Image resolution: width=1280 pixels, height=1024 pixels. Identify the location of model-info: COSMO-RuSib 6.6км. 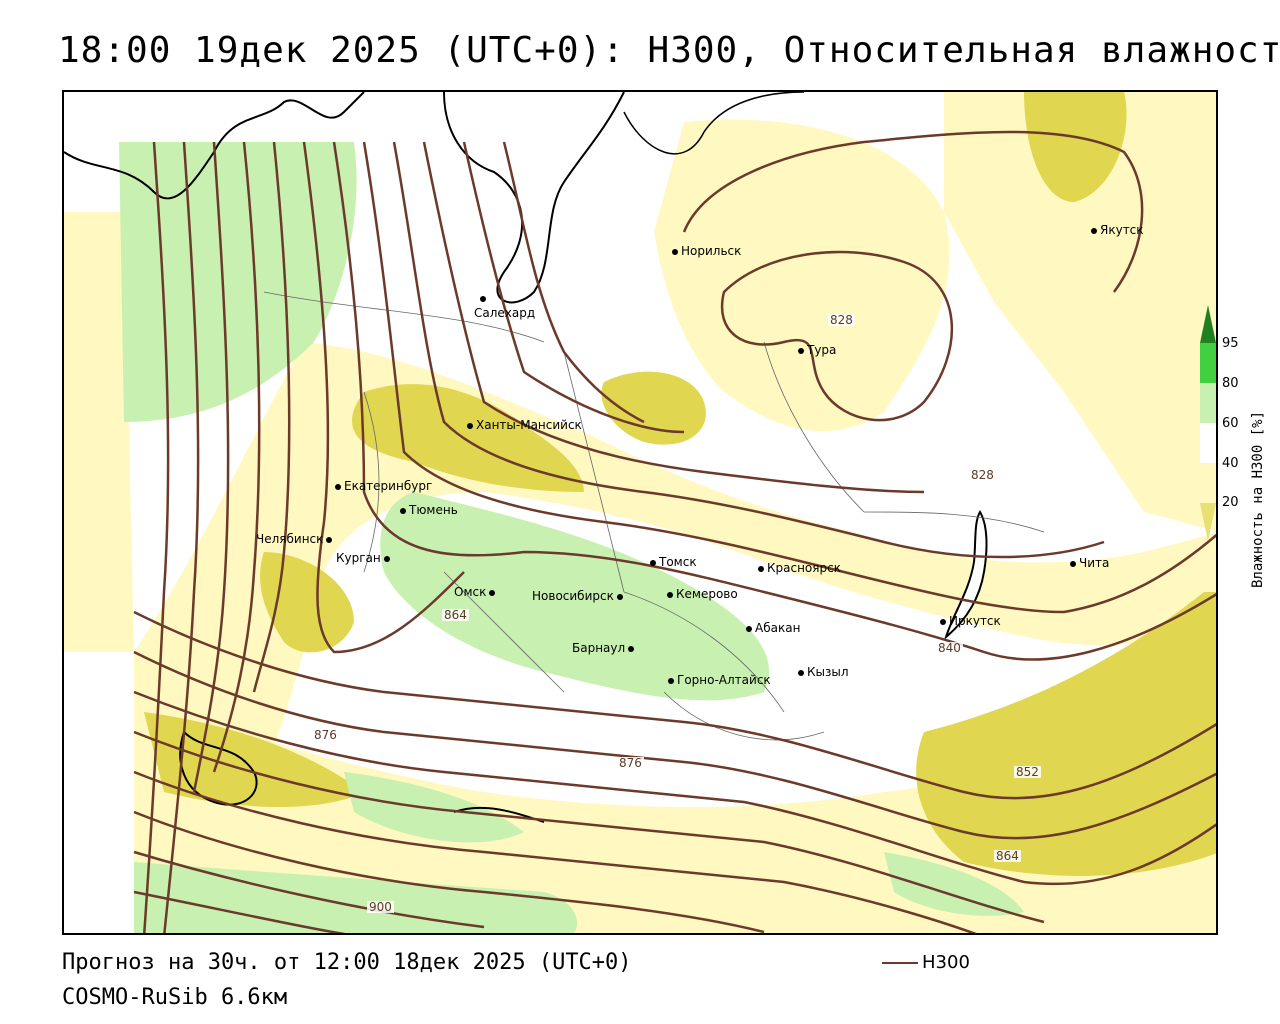
(175, 997).